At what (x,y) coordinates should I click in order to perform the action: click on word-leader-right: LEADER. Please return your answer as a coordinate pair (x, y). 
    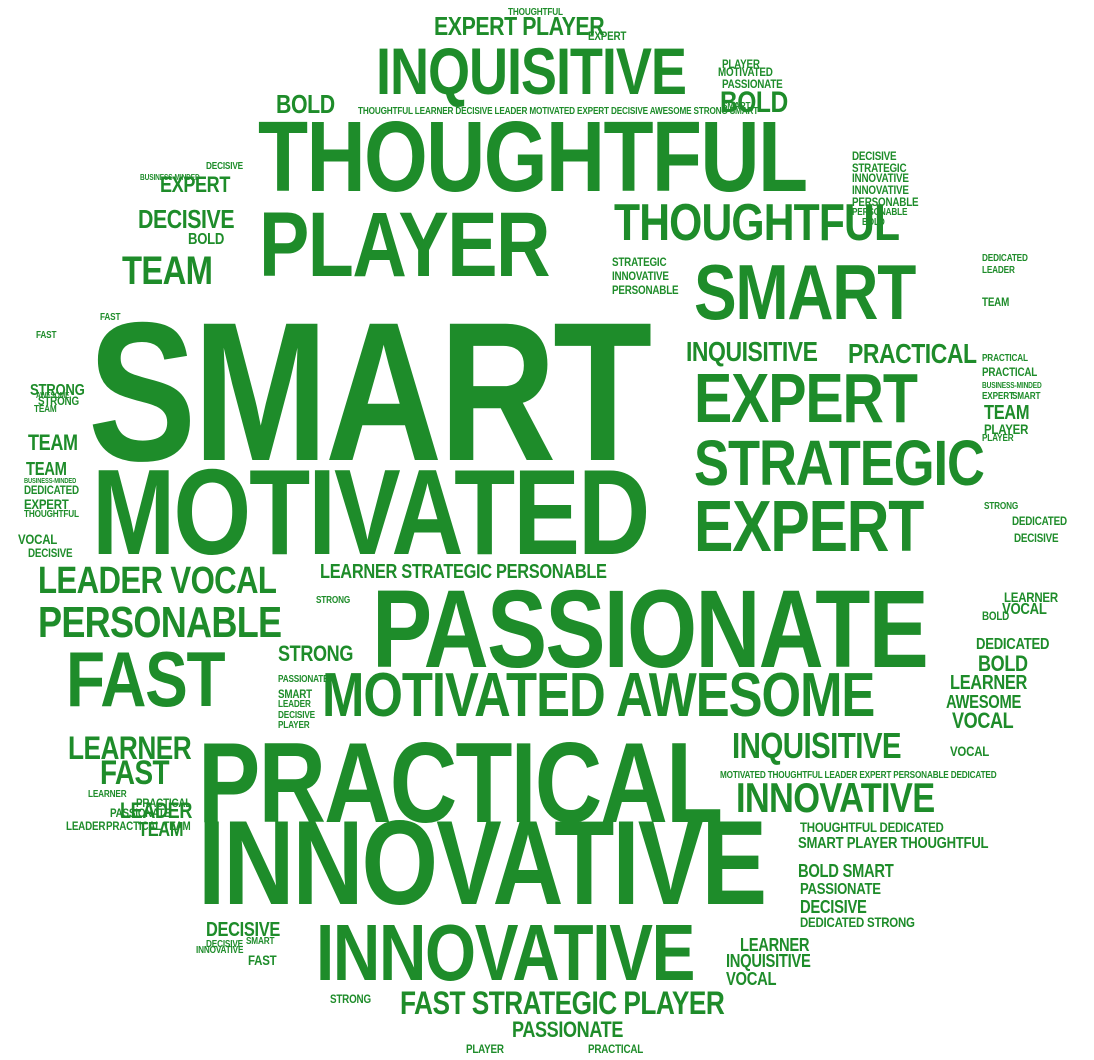
    Looking at the image, I should click on (998, 270).